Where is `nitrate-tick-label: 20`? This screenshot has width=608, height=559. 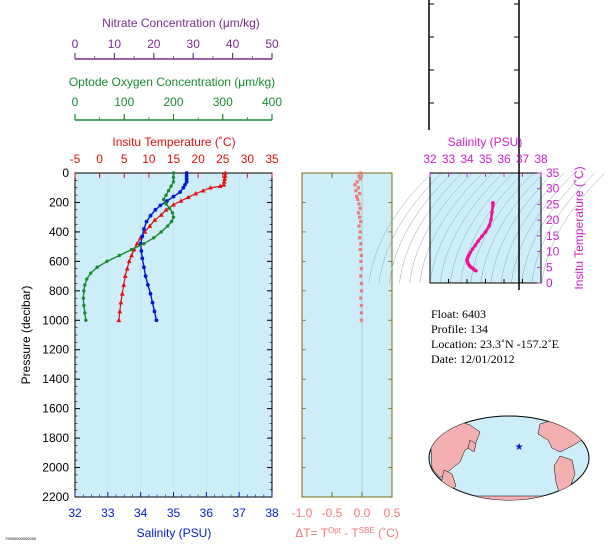
nitrate-tick-label: 20 is located at coordinates (154, 44).